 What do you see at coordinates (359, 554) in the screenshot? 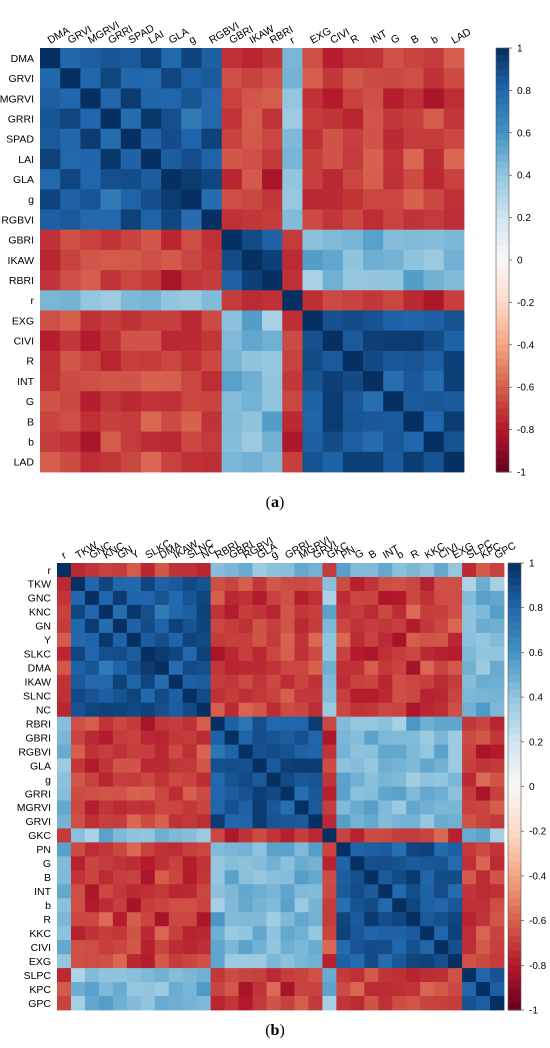
I see `column-label: G` at bounding box center [359, 554].